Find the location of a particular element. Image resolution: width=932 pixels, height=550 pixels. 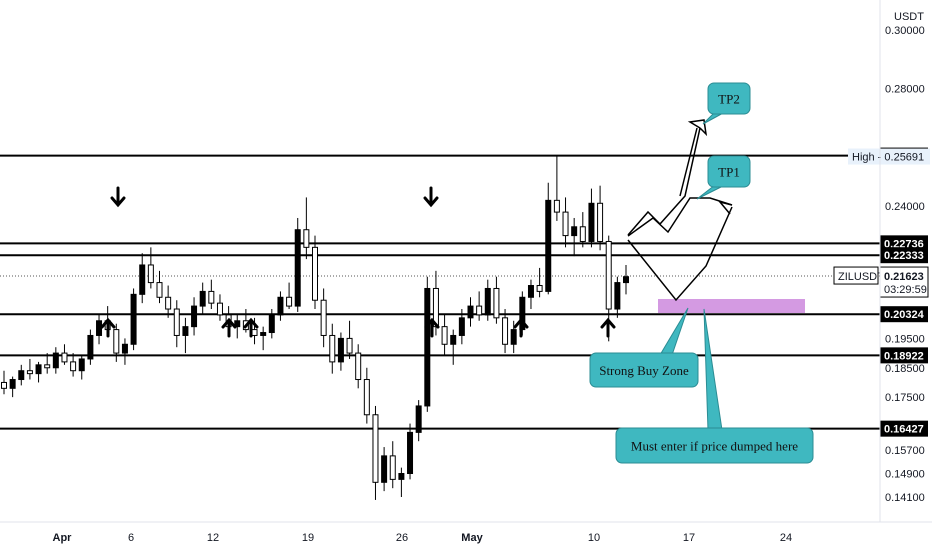

tp2-callout-text: TP2 is located at coordinates (729, 99).